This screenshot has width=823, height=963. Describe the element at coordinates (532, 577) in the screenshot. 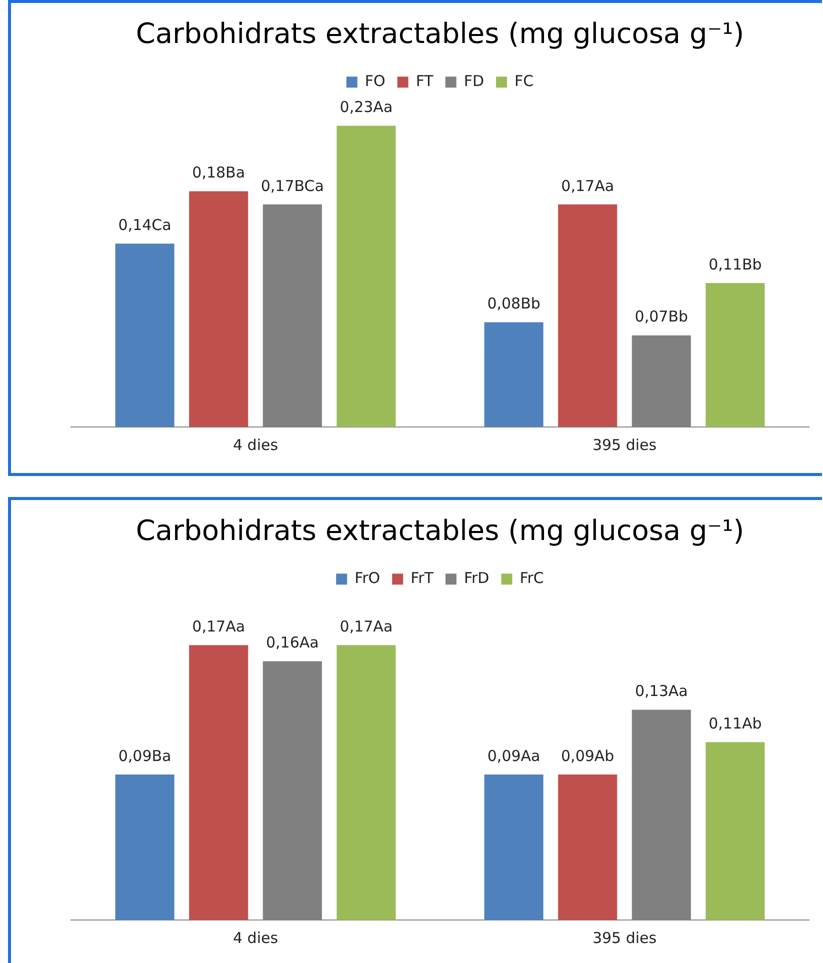

I see `legend-label: FrC` at that location.